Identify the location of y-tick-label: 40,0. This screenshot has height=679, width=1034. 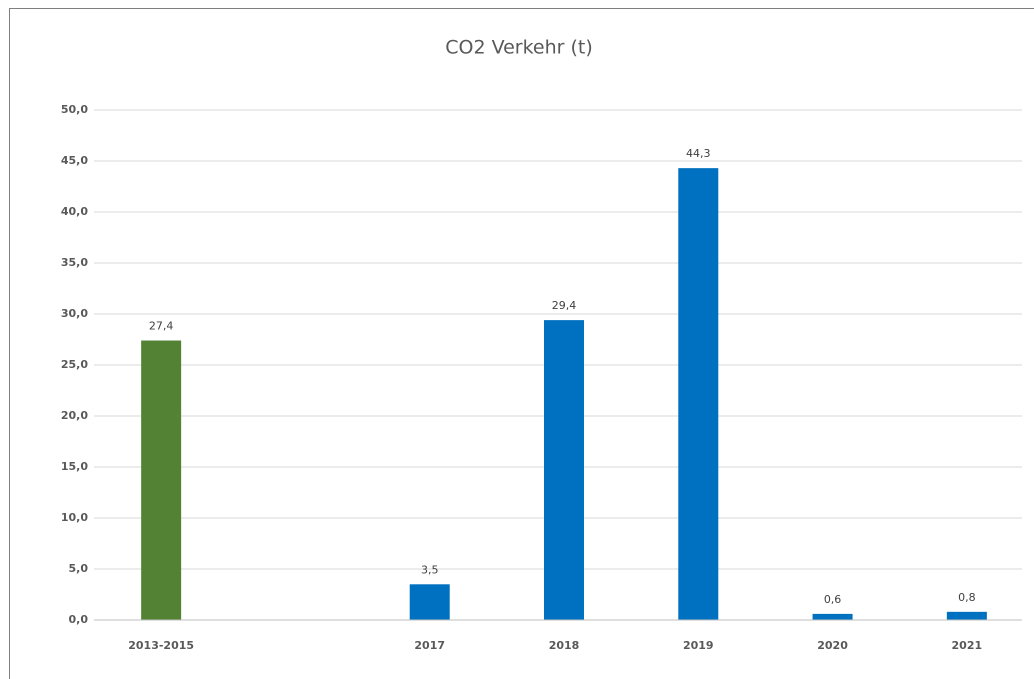
(74, 211).